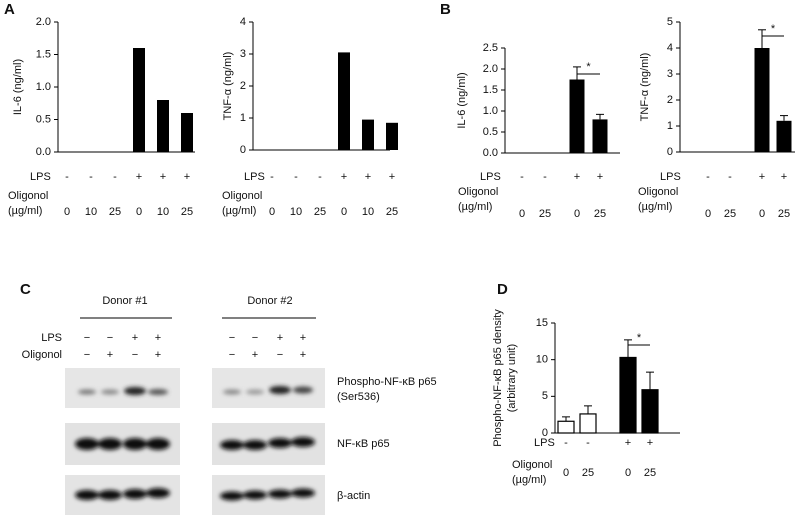 The height and width of the screenshot is (516, 800). What do you see at coordinates (358, 397) in the screenshot?
I see `blot-row-label: (Ser536)` at bounding box center [358, 397].